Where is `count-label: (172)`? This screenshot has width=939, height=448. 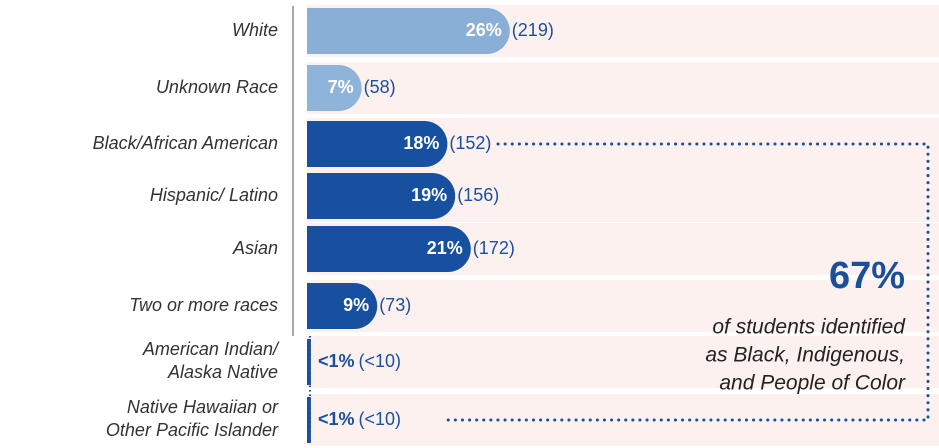 count-label: (172) is located at coordinates (494, 248).